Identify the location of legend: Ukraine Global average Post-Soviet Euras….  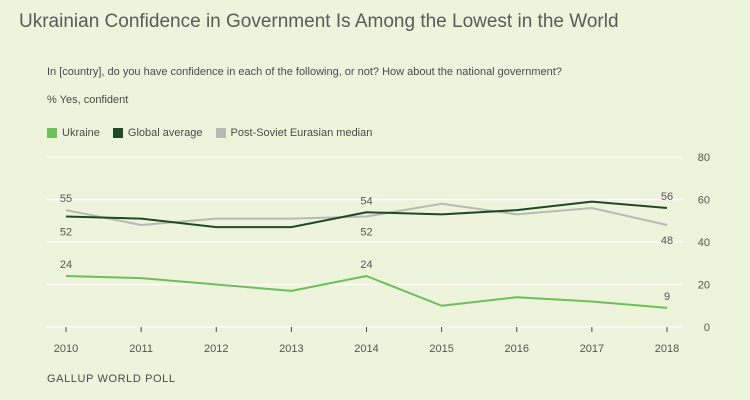
(216, 133).